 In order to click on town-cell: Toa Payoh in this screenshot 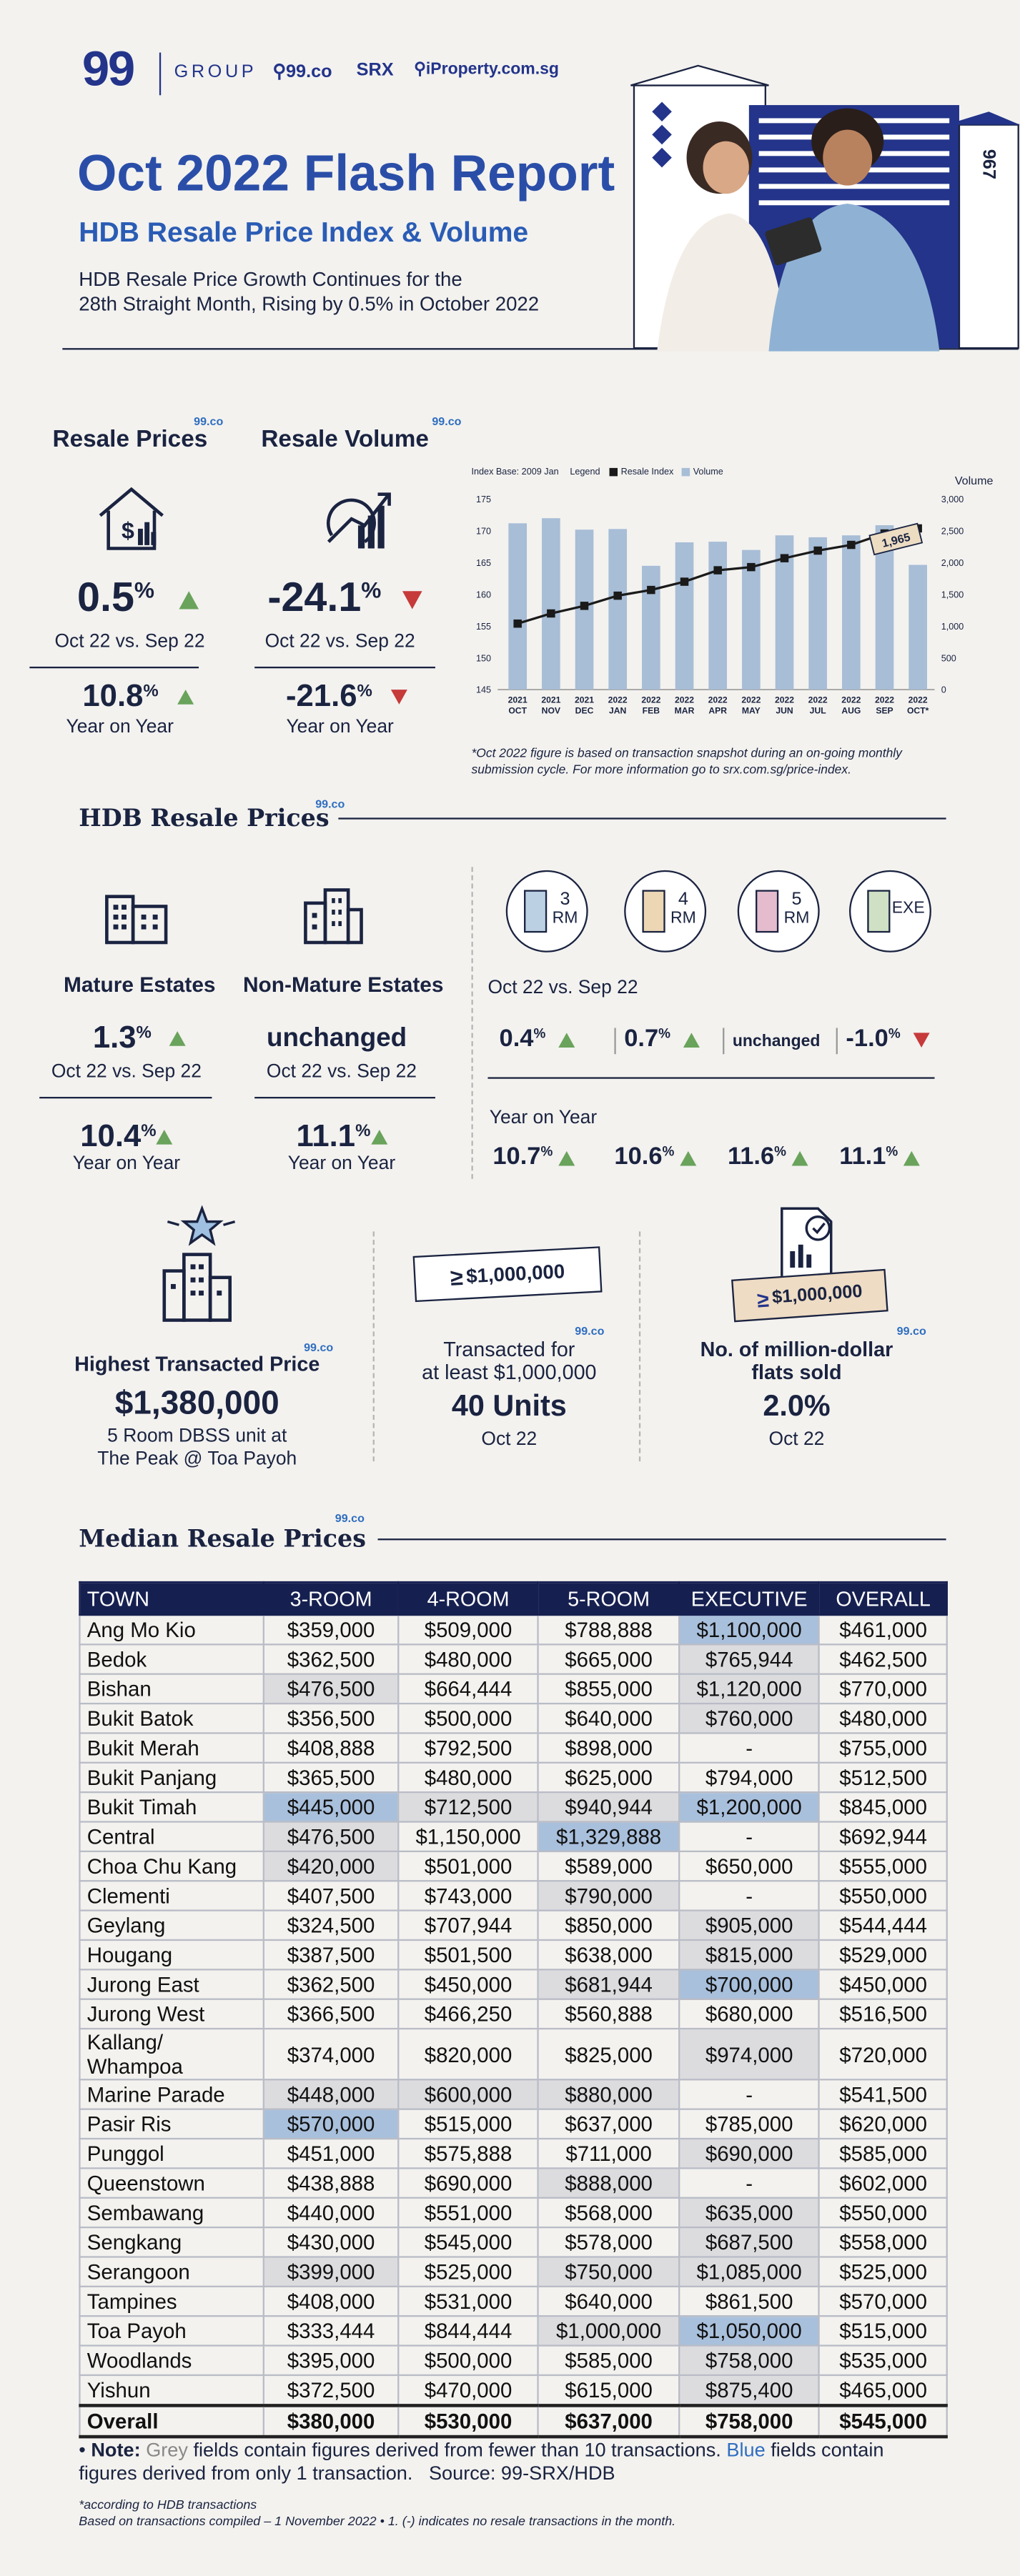, I will do `click(172, 2331)`.